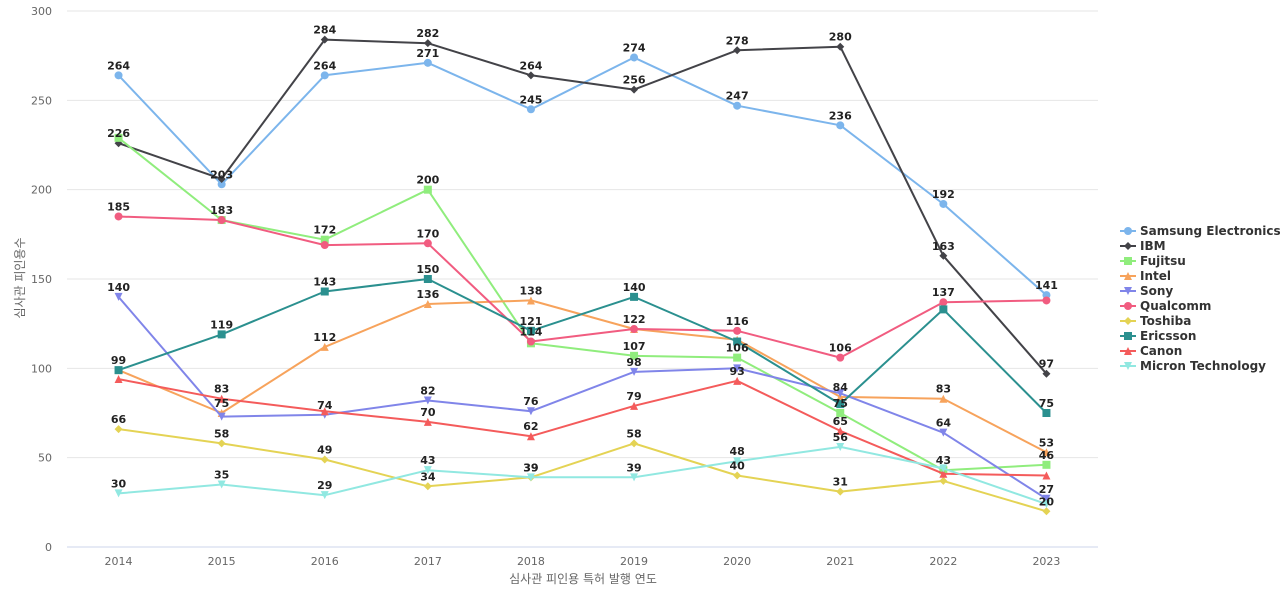 The image size is (1280, 600). Describe the element at coordinates (1203, 366) in the screenshot. I see `legend-label: Micron Technology` at that location.